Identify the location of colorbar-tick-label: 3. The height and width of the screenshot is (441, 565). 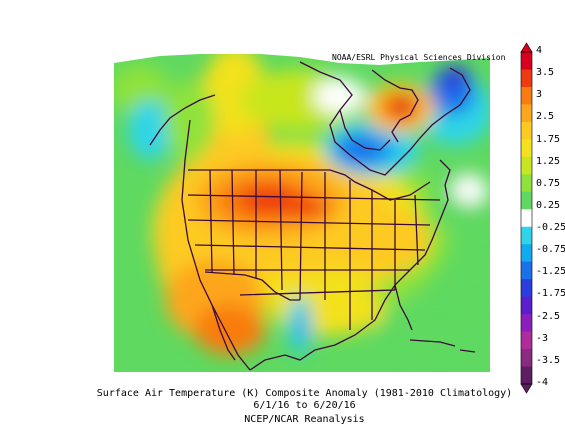
(539, 95).